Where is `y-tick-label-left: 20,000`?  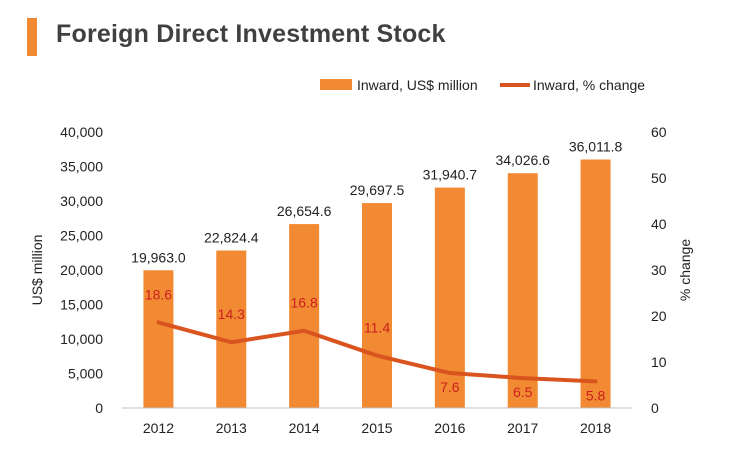 y-tick-label-left: 20,000 is located at coordinates (81, 270).